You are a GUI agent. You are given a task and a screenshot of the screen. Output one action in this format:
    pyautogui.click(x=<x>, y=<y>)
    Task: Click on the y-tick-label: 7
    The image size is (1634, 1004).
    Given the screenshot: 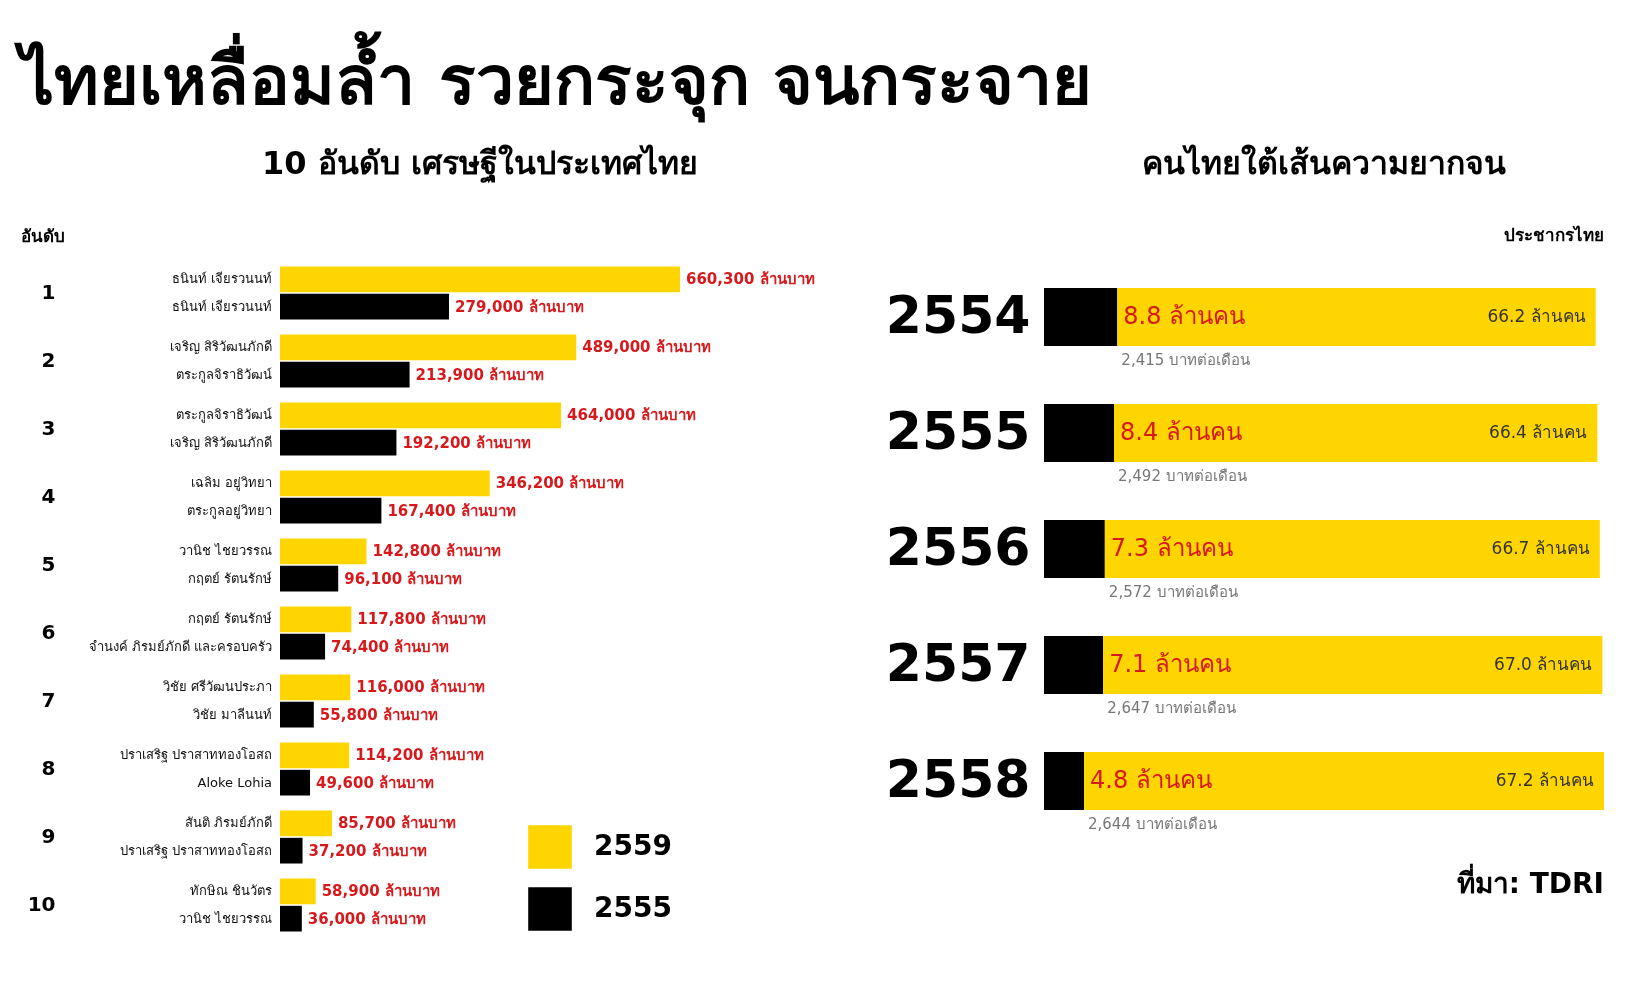 What is the action you would take?
    pyautogui.click(x=48, y=700)
    